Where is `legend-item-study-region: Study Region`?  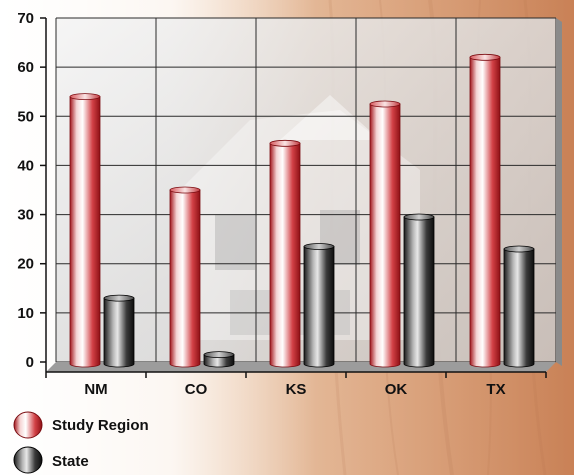 legend-item-study-region: Study Region is located at coordinates (81, 425).